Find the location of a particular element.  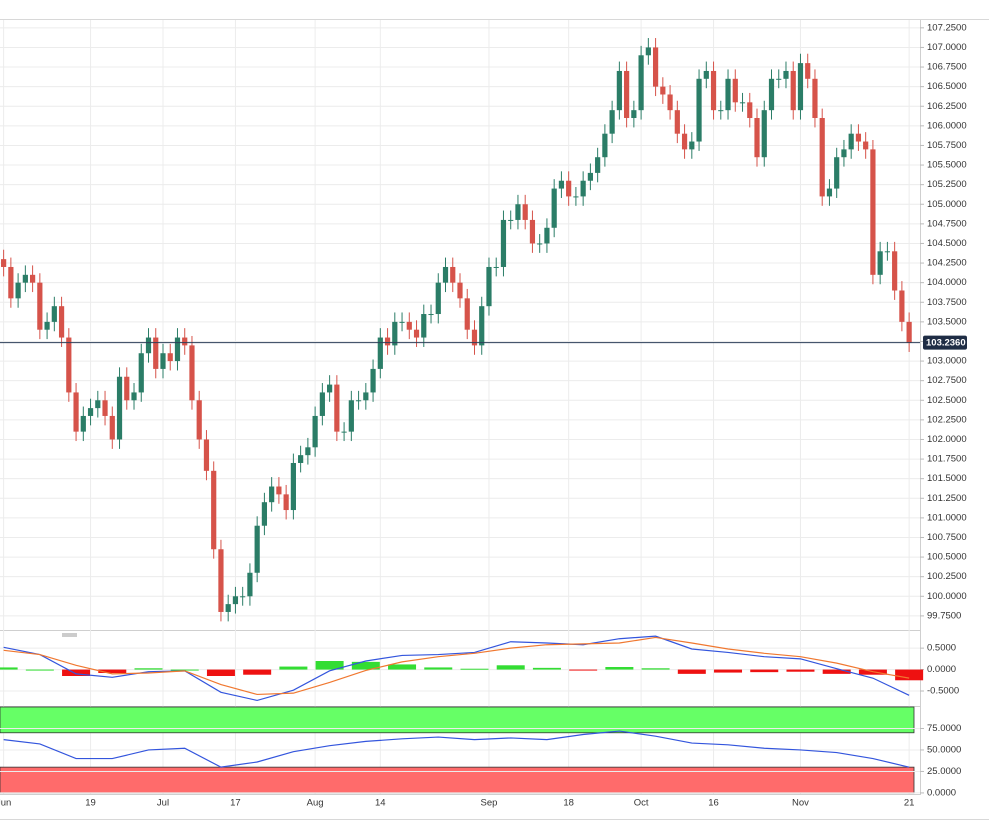

y-tick-label: 104.2500 is located at coordinates (947, 263).